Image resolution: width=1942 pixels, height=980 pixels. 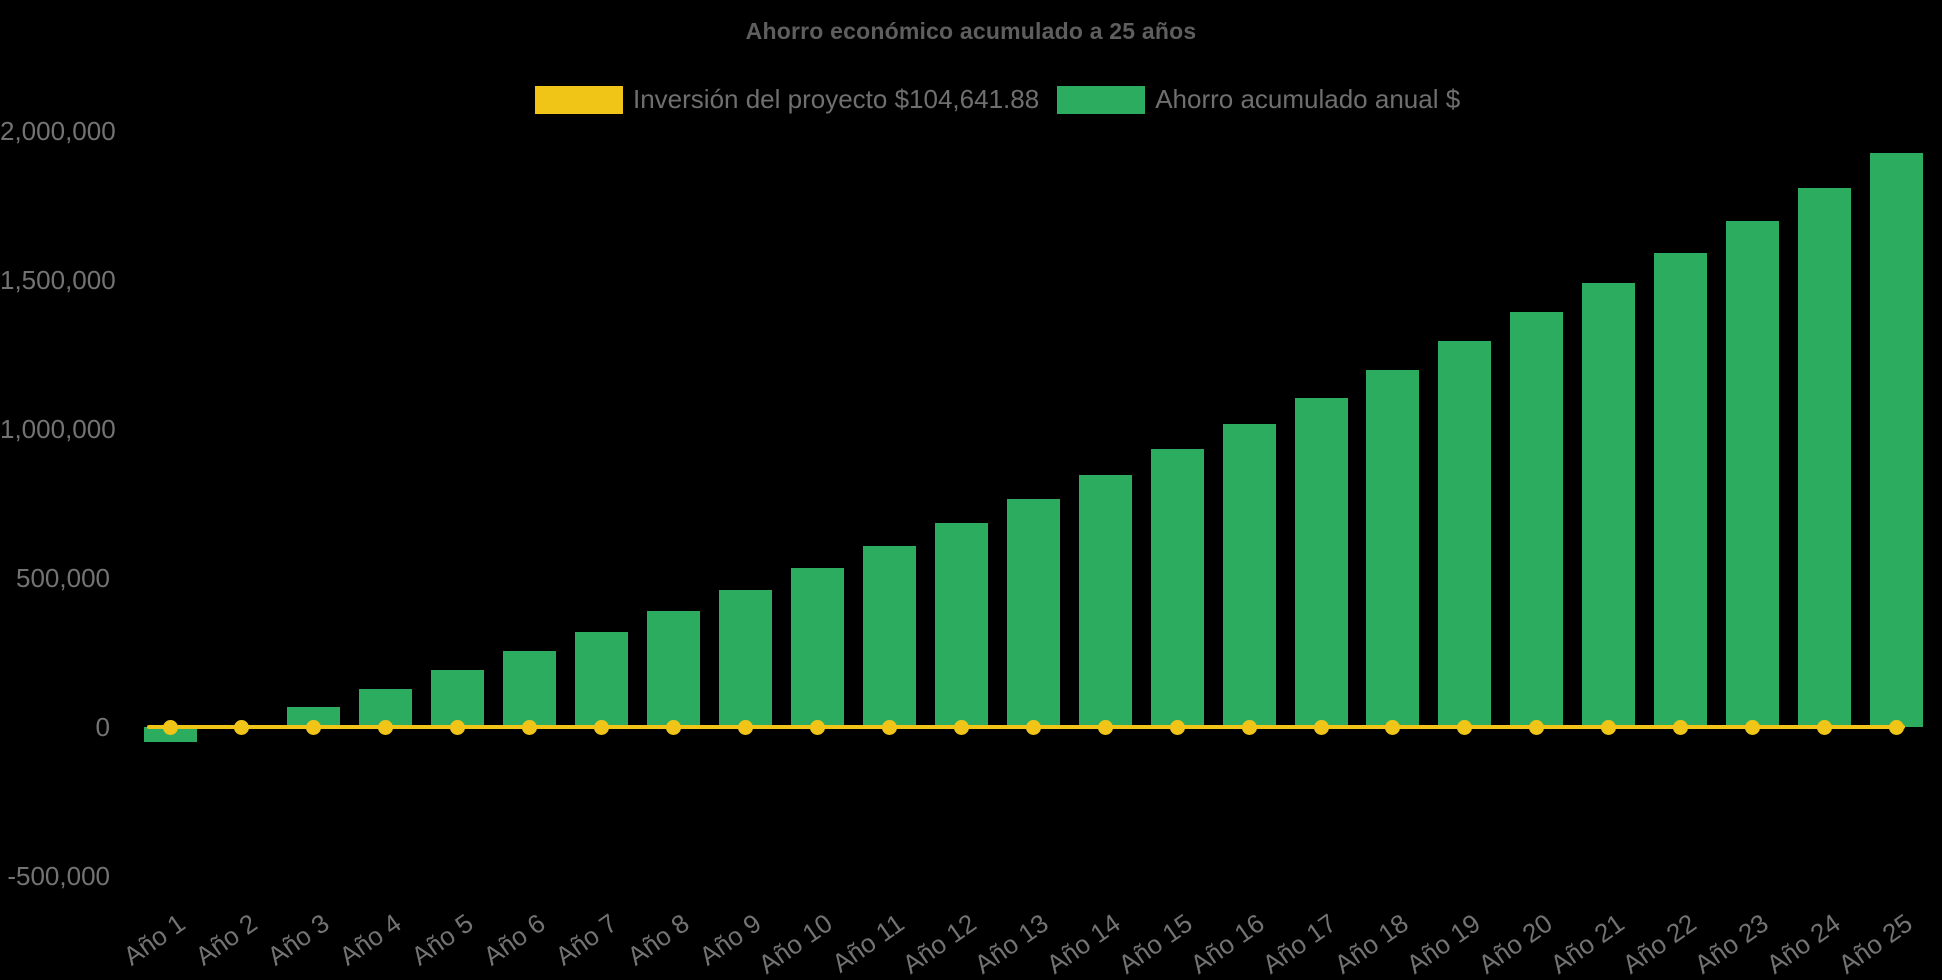 I want to click on investment-point-año-13, so click(x=1033, y=727).